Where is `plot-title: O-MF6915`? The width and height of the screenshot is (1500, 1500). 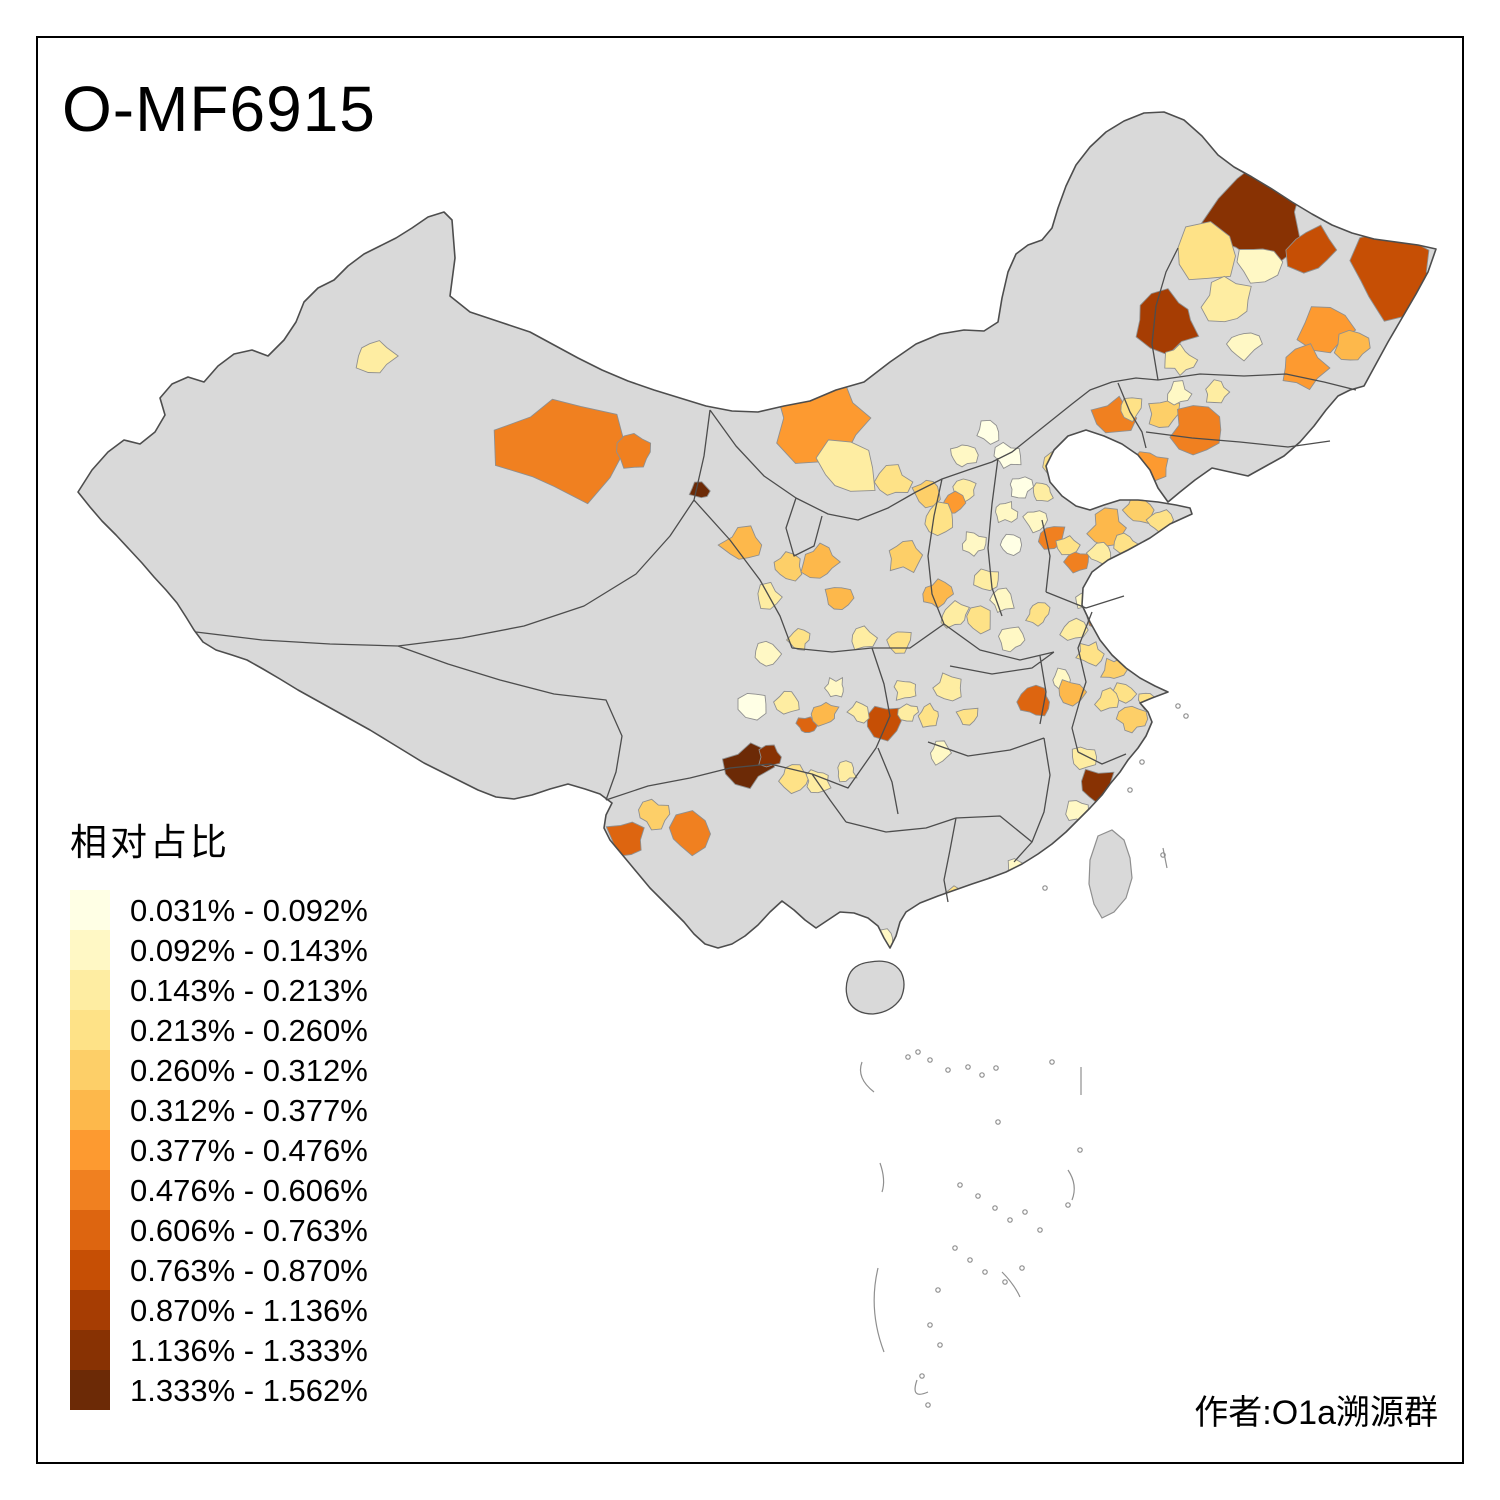 plot-title: O-MF6915 is located at coordinates (219, 109).